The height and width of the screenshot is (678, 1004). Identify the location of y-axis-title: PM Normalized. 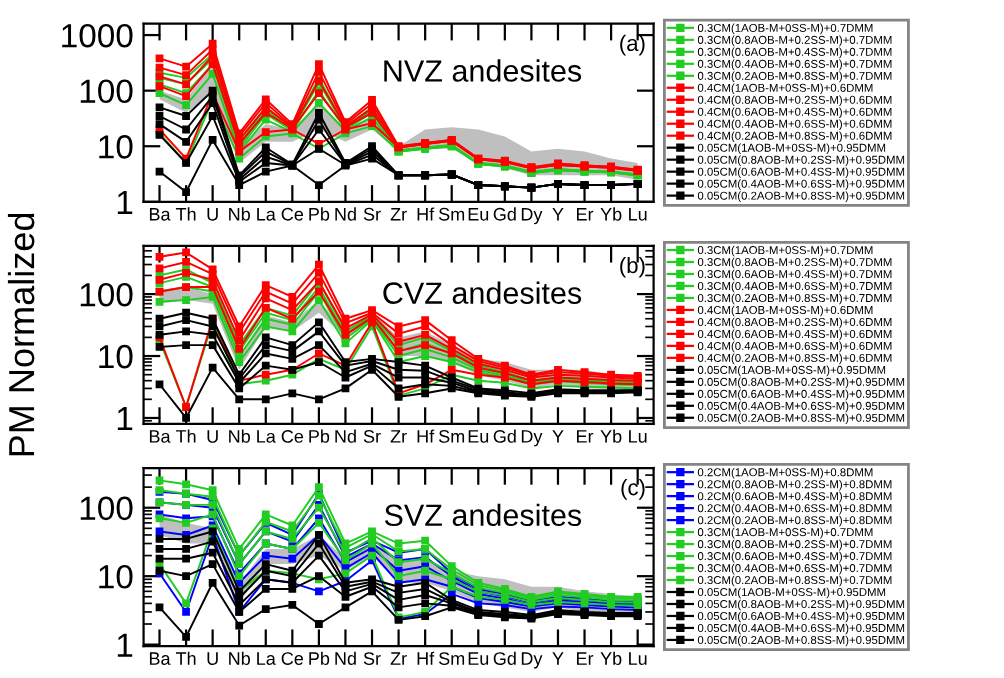
(21, 334).